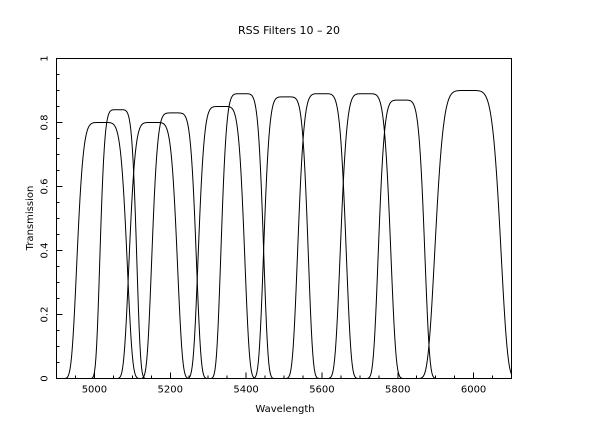 The width and height of the screenshot is (600, 424). What do you see at coordinates (170, 390) in the screenshot?
I see `x-tick-label: 5200` at bounding box center [170, 390].